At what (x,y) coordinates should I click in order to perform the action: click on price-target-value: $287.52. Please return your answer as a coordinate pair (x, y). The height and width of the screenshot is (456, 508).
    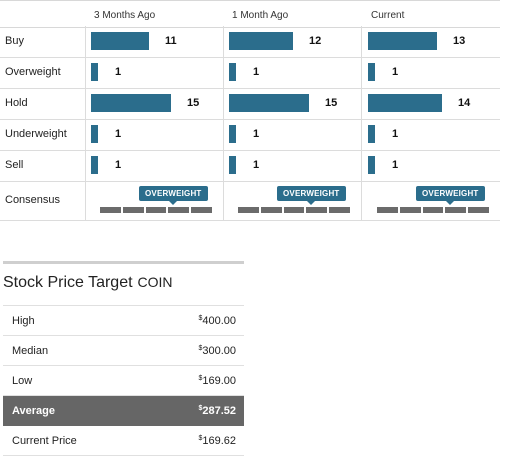
    Looking at the image, I should click on (217, 411).